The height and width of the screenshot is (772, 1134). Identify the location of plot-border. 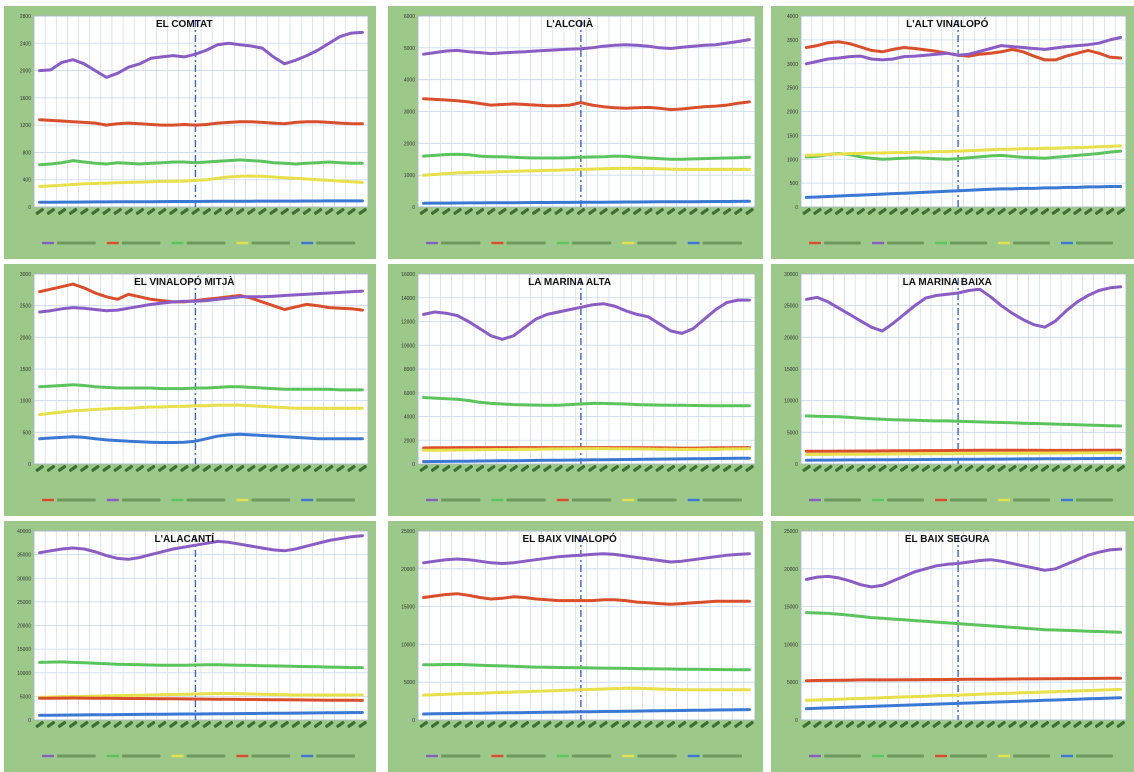
(201, 369).